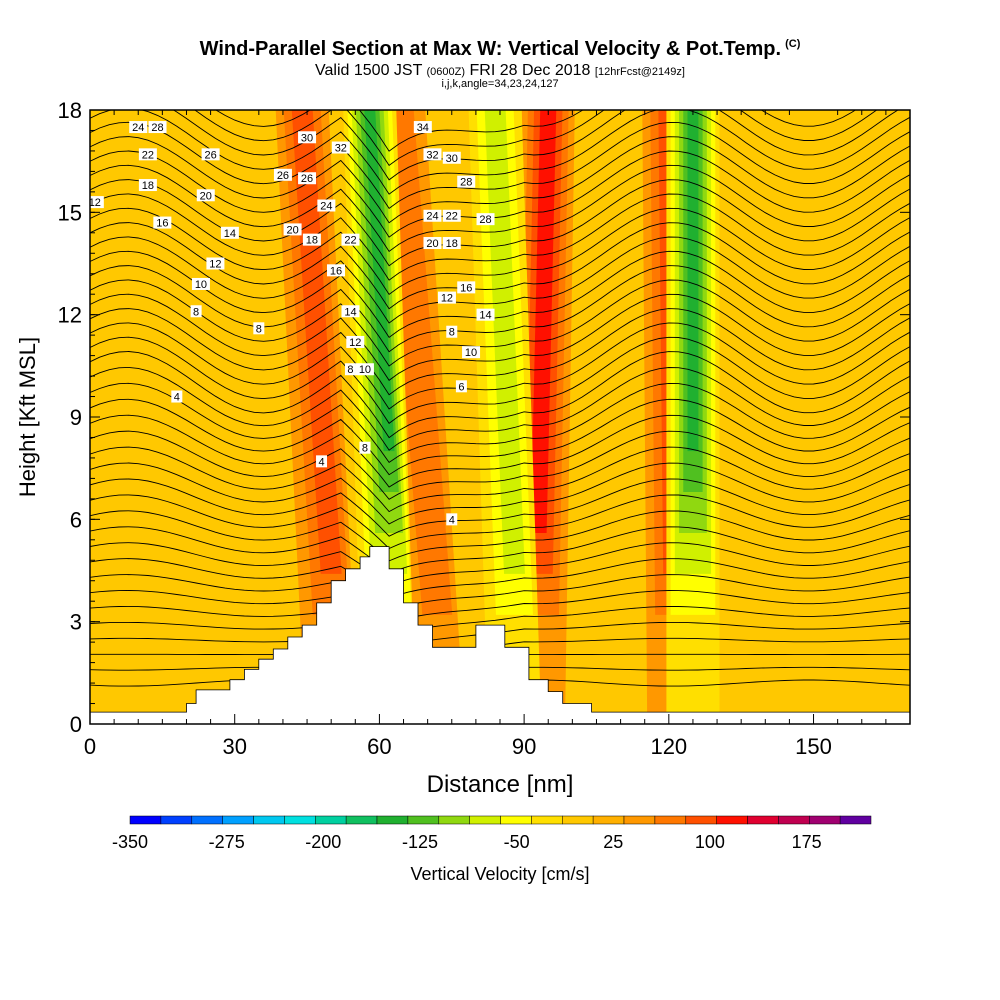  Describe the element at coordinates (420, 842) in the screenshot. I see `colorbar-tick-label: -125` at that location.